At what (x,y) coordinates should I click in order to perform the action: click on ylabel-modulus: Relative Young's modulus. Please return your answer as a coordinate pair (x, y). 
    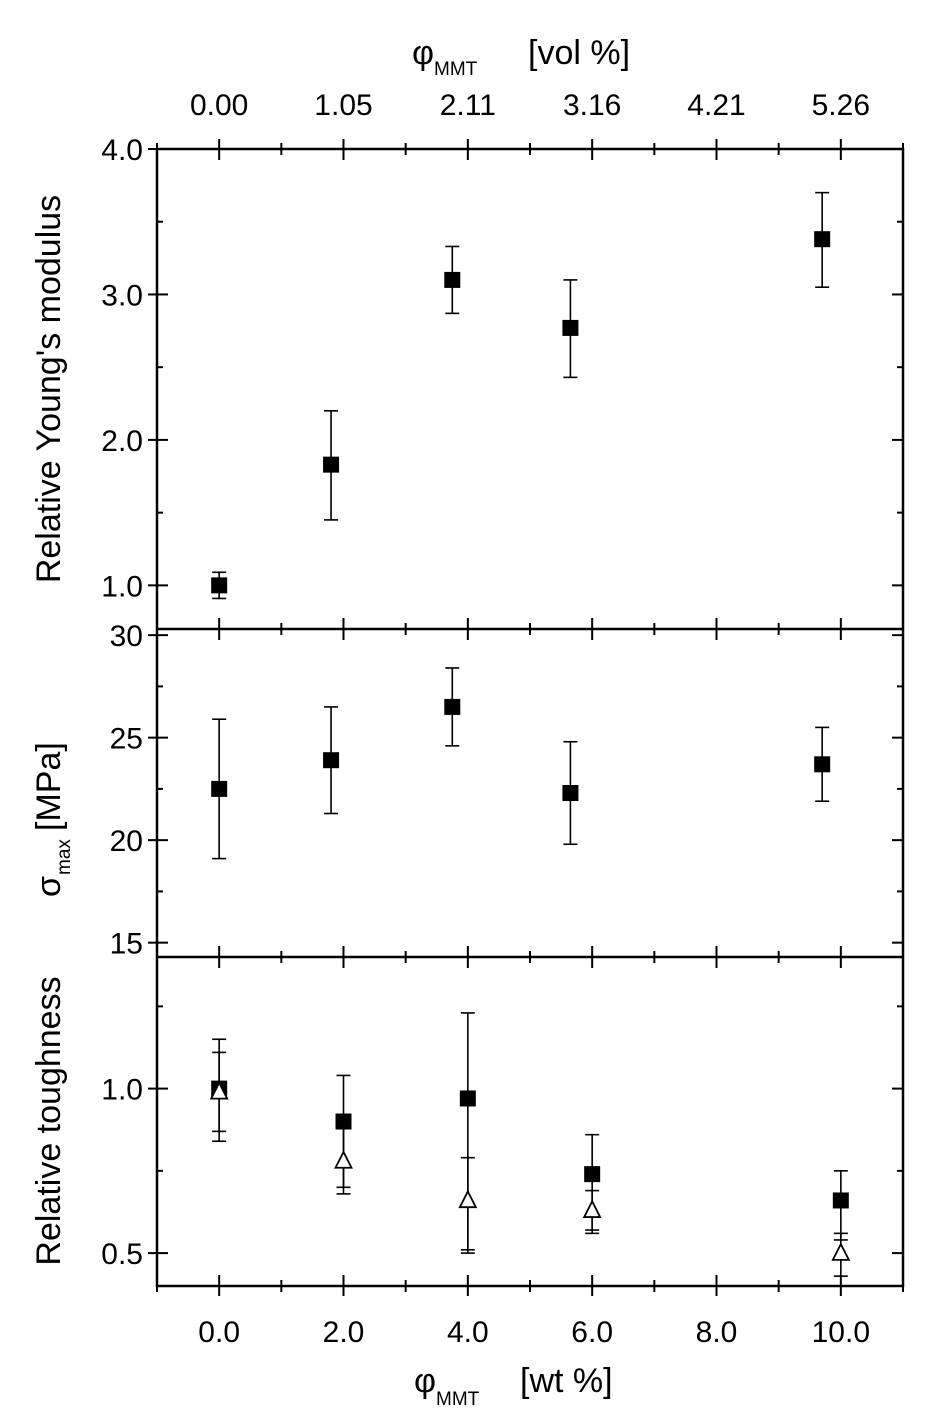
    Looking at the image, I should click on (49, 389).